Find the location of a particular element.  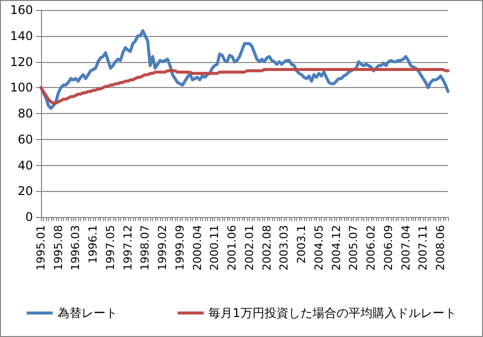

x-tick-label: 2001.06 is located at coordinates (232, 247).